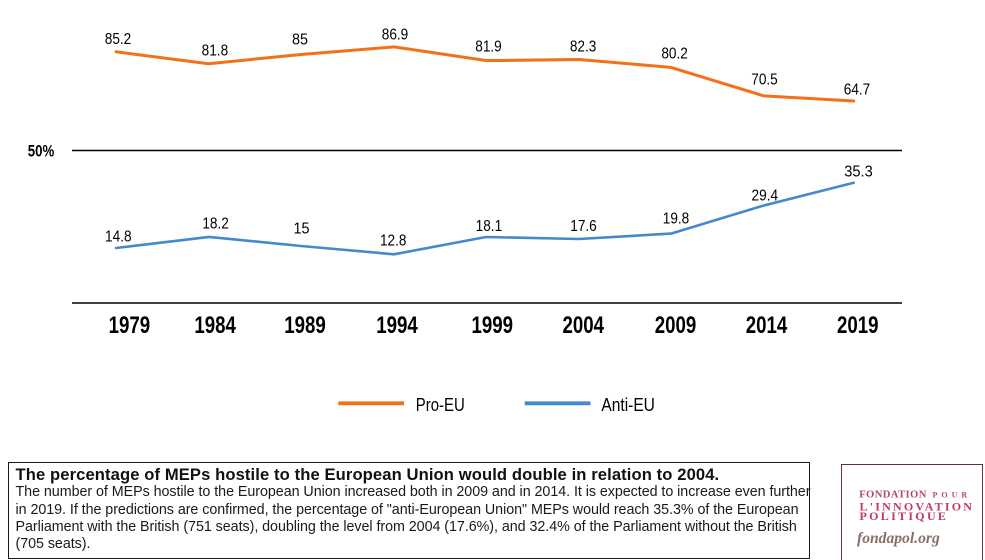 The height and width of the screenshot is (560, 985). I want to click on svg-text: 81.8, so click(215, 50).